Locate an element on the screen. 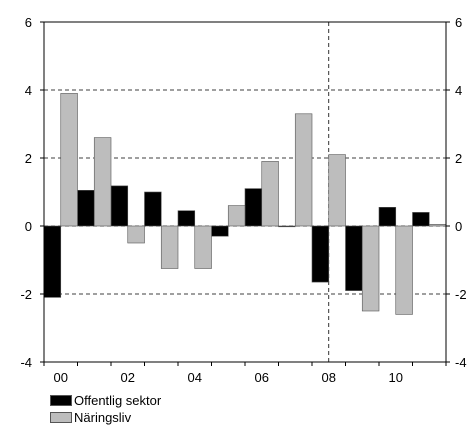  legend-item-offentlig: Offentlig sektor is located at coordinates (105, 400).